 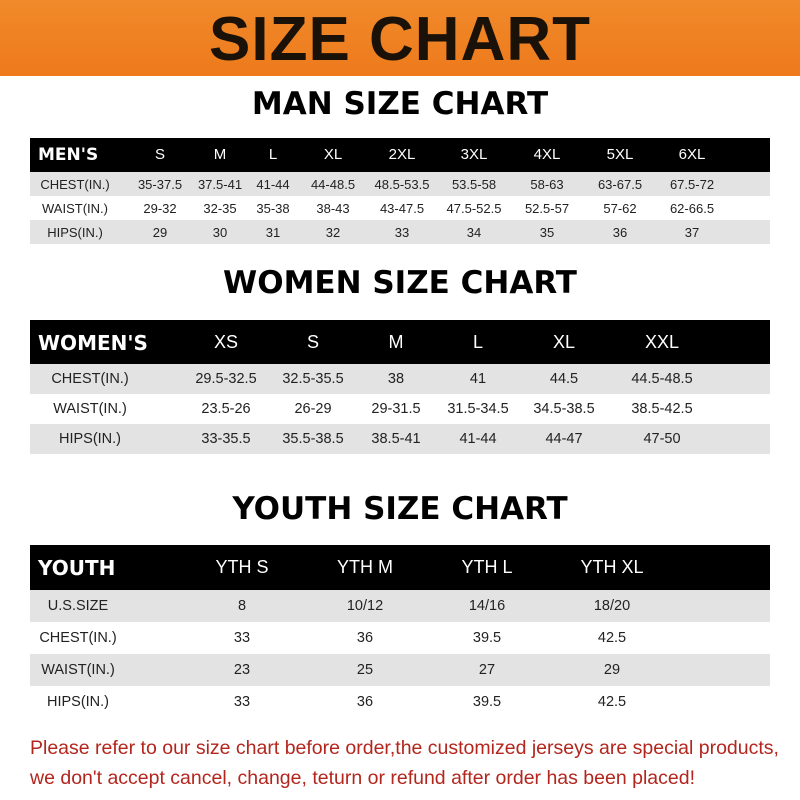 I want to click on cell: 35.5-38.5, so click(x=313, y=438).